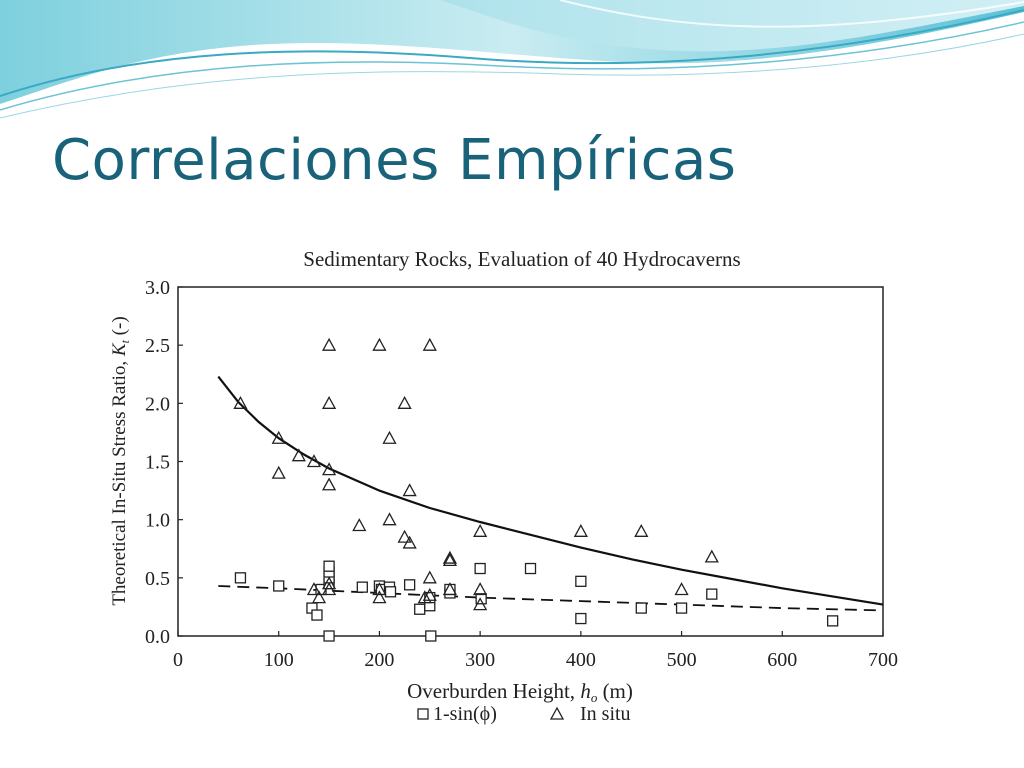  What do you see at coordinates (524, 714) in the screenshot?
I see `chart-legend: 1-sin(ϕ) In situ` at bounding box center [524, 714].